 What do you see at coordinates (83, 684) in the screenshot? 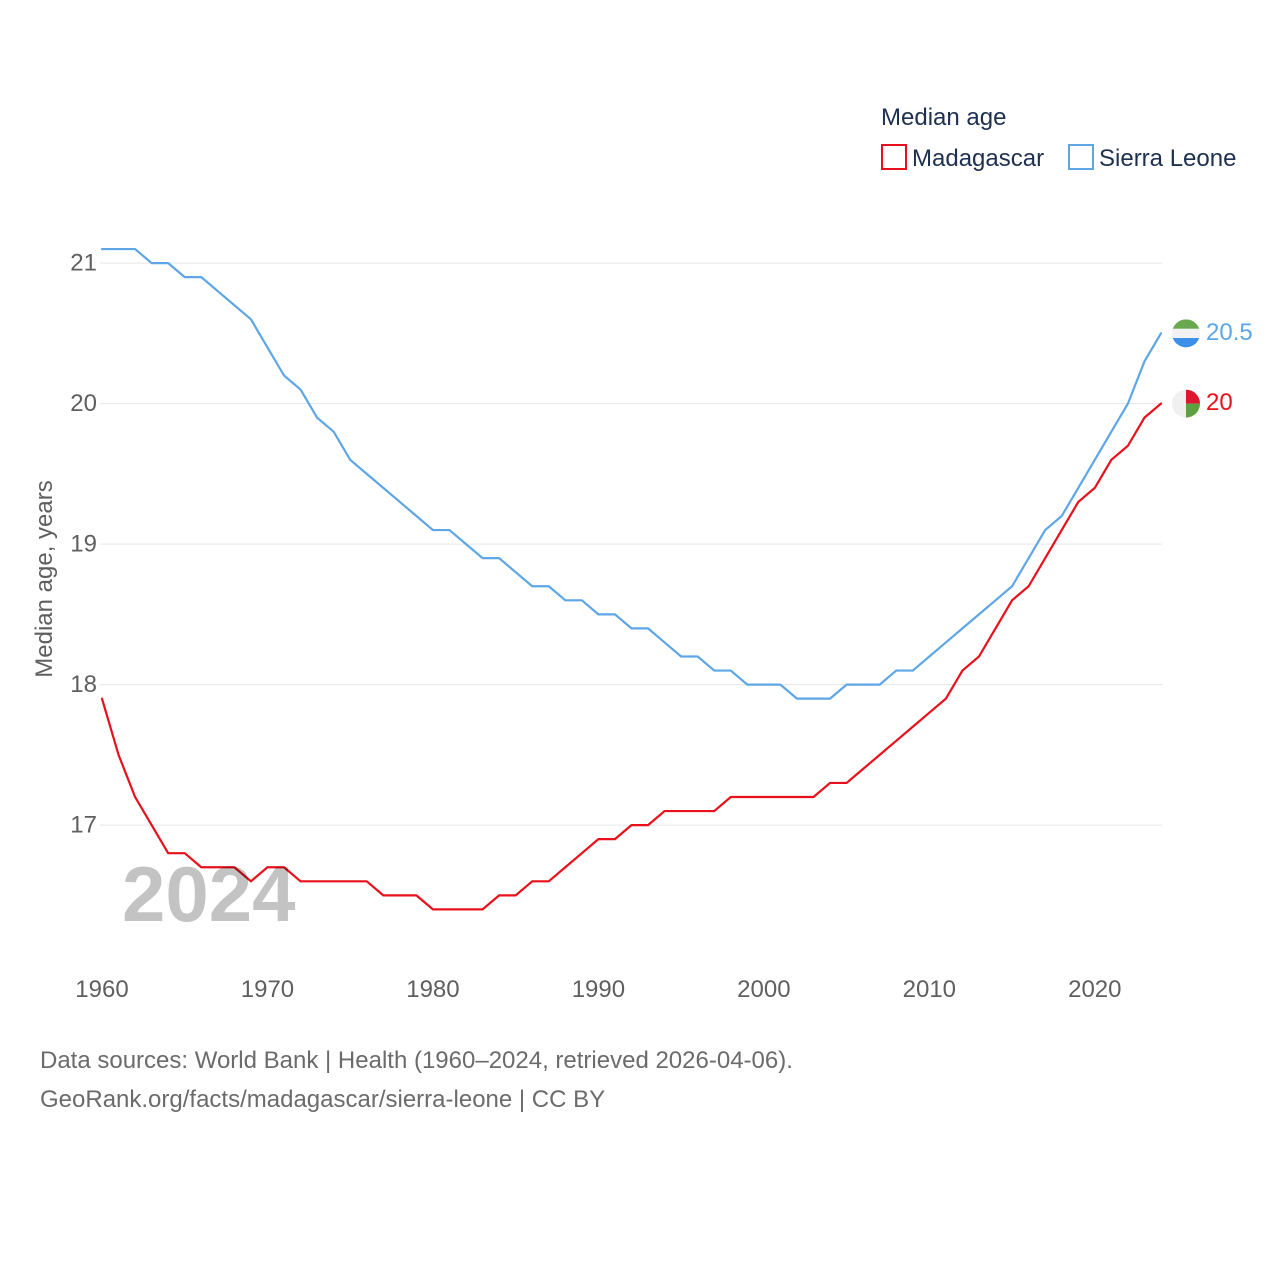
I see `y-tick-label: 18` at bounding box center [83, 684].